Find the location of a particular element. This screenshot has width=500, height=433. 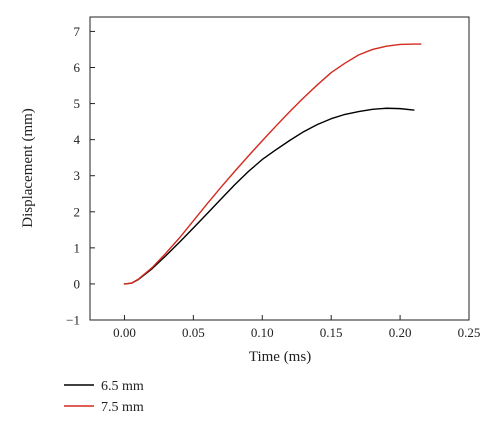

y-tick-label: −1 is located at coordinates (73, 320).